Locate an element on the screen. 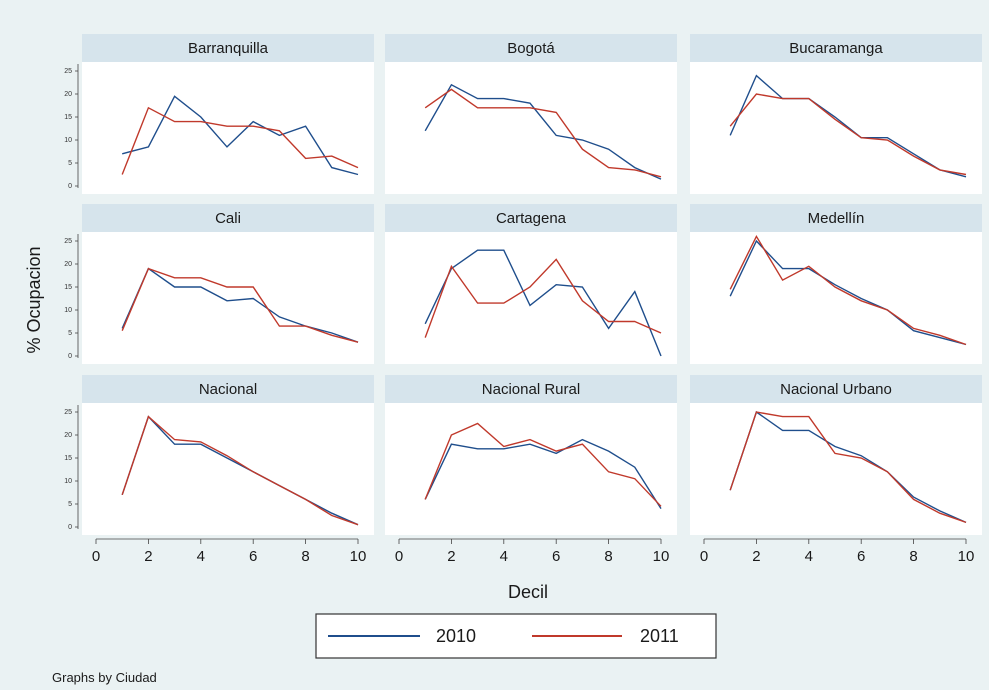 The image size is (989, 690). panel-title: Nacional Urbano is located at coordinates (836, 389).